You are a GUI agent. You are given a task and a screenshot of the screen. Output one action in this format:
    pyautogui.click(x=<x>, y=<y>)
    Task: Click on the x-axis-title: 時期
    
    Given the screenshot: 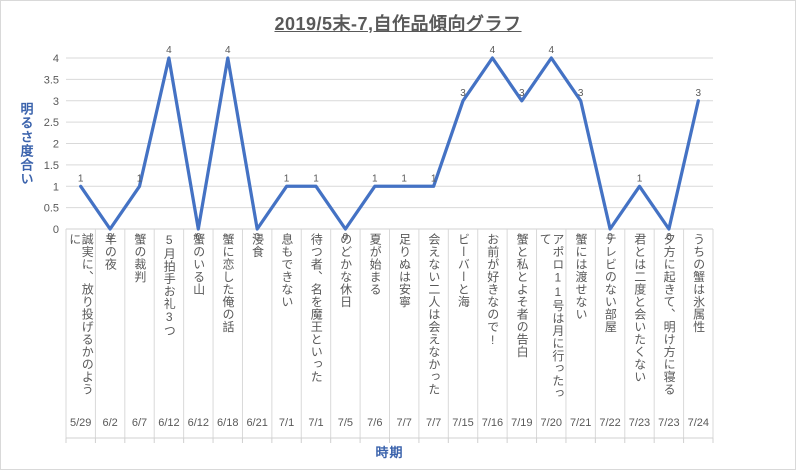 What is the action you would take?
    pyautogui.click(x=389, y=452)
    